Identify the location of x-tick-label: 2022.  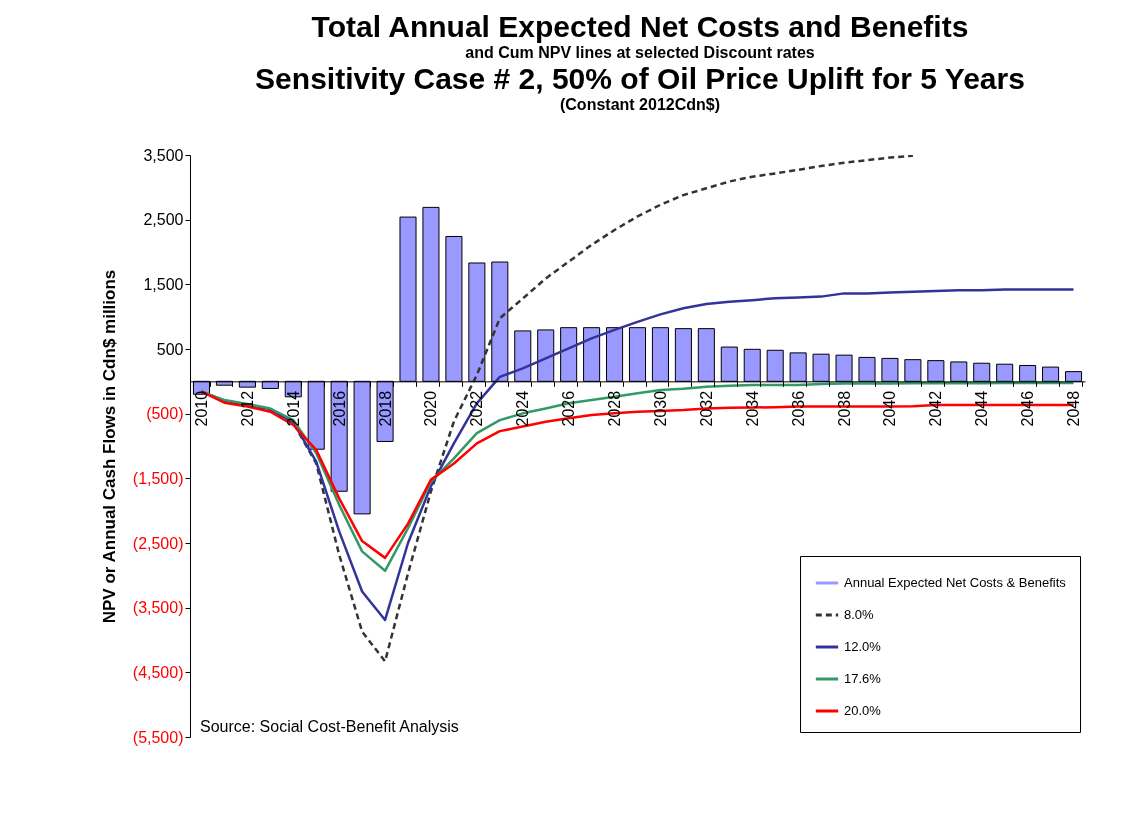
(477, 408).